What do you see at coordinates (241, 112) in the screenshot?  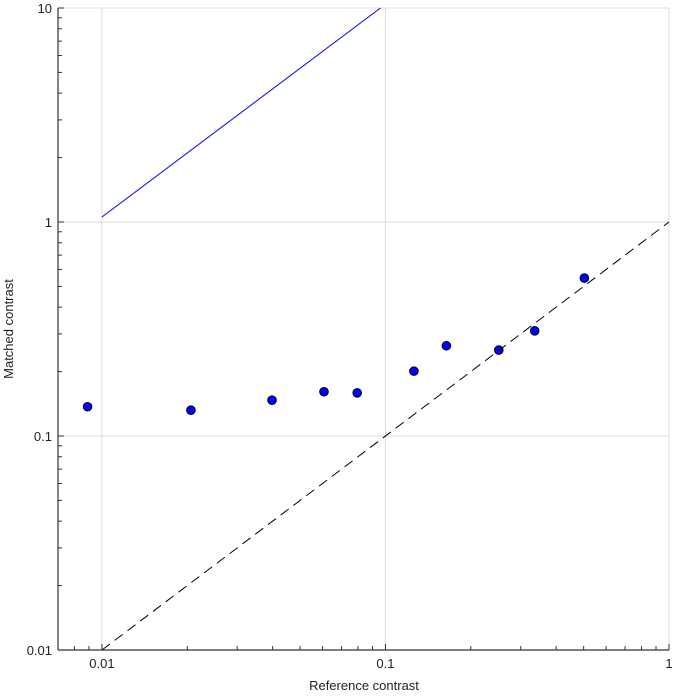 I see `fit-line` at bounding box center [241, 112].